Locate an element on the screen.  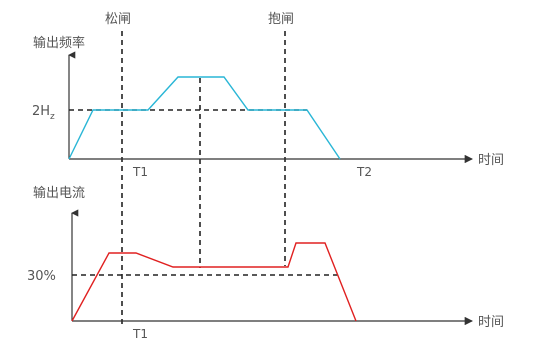
current-x-axis-label: 时间 is located at coordinates (491, 322).